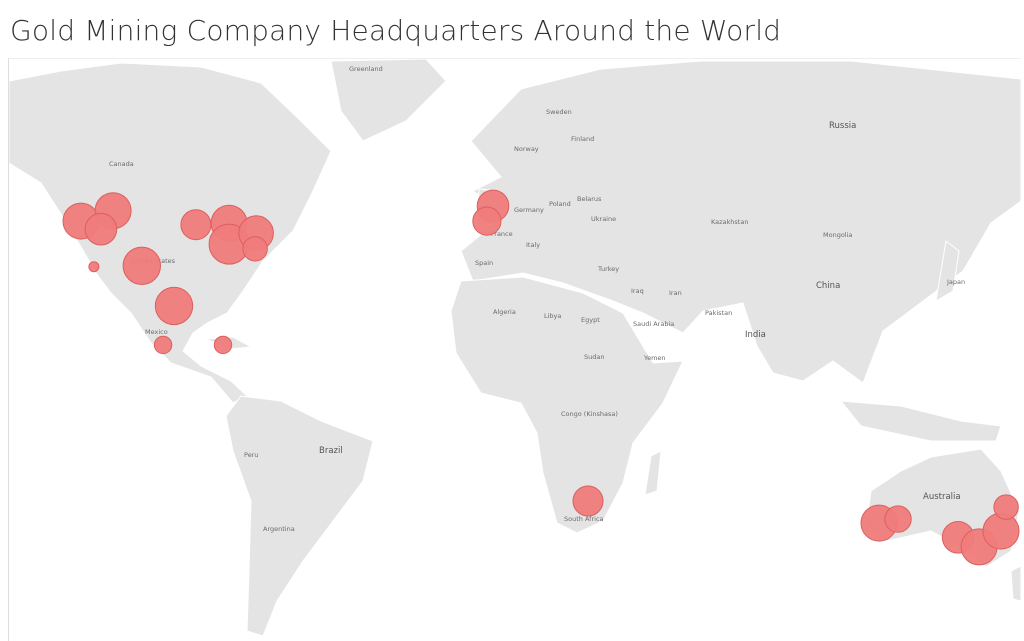 This screenshot has width=1024, height=641. Describe the element at coordinates (484, 263) in the screenshot. I see `label-spain: Spain` at that location.